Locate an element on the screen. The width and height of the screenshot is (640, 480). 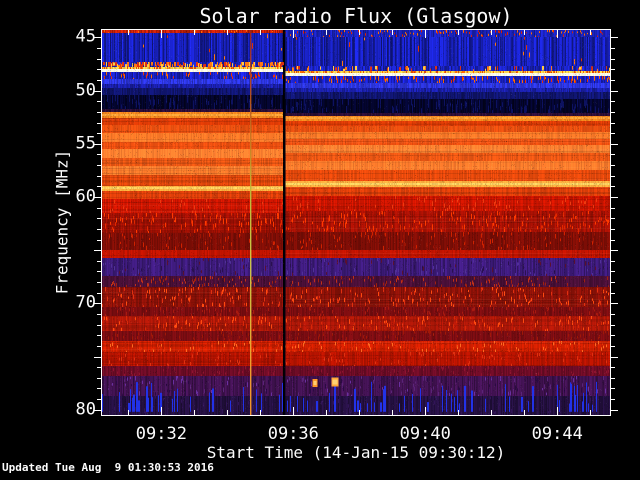
x-axis-label: Start Time (14-Jan-15 09:30:12) is located at coordinates (356, 452).